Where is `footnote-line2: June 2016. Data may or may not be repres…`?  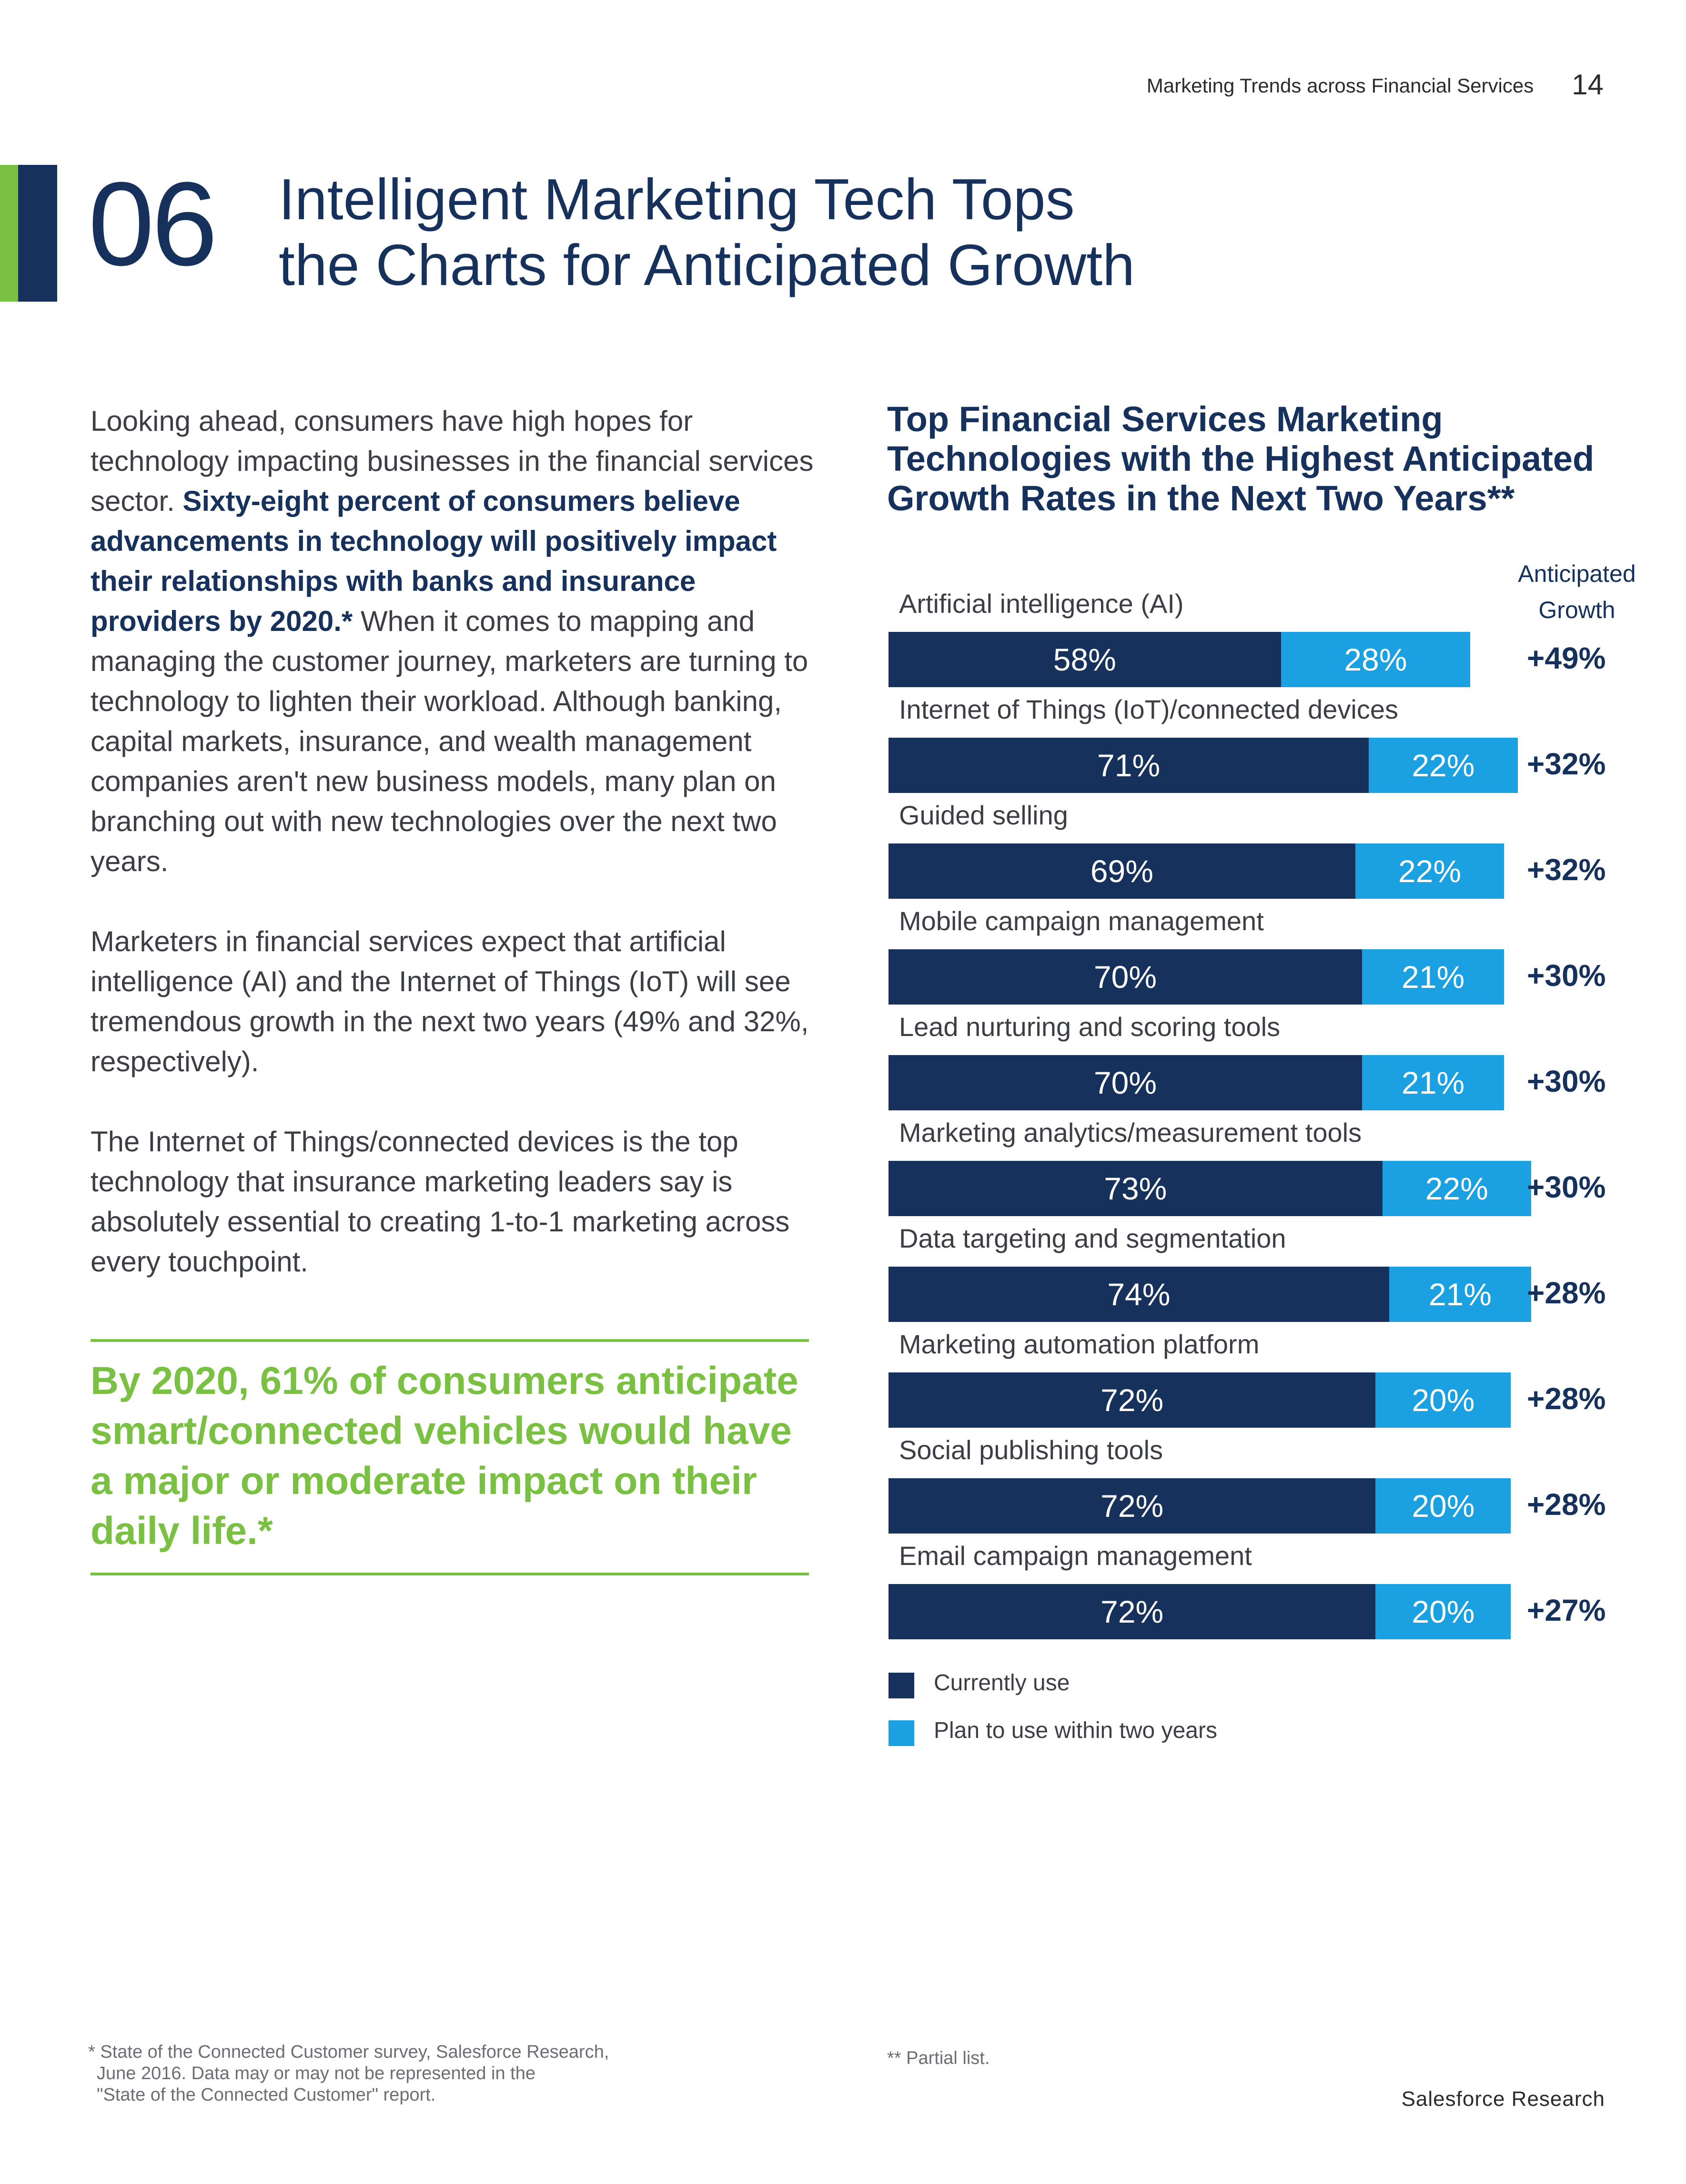
footnote-line2: June 2016. Data may or may not be repres… is located at coordinates (316, 2073).